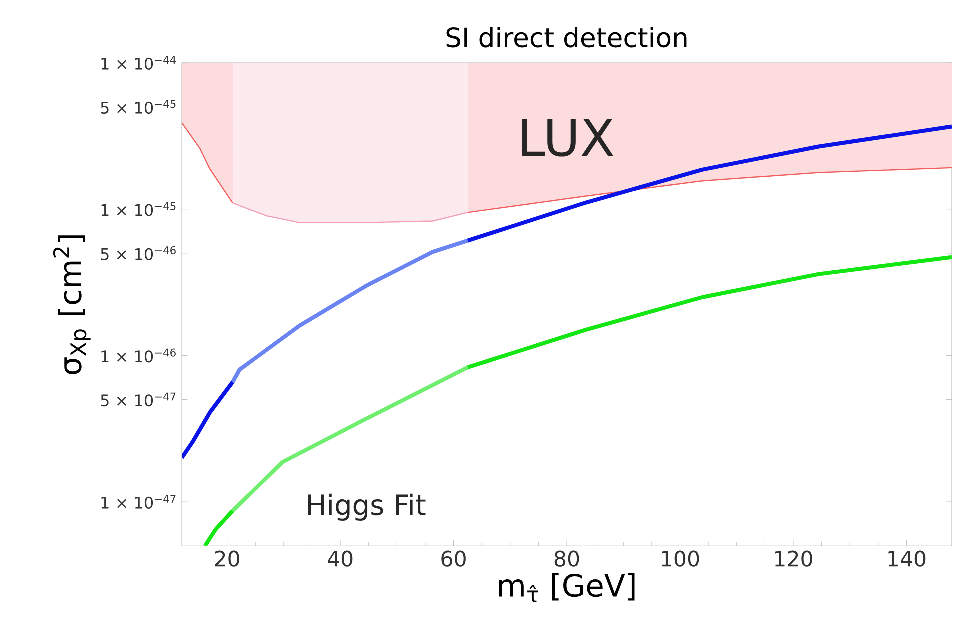 Image resolution: width=953 pixels, height=640 pixels. What do you see at coordinates (793, 558) in the screenshot?
I see `x-tick-label: 120` at bounding box center [793, 558].